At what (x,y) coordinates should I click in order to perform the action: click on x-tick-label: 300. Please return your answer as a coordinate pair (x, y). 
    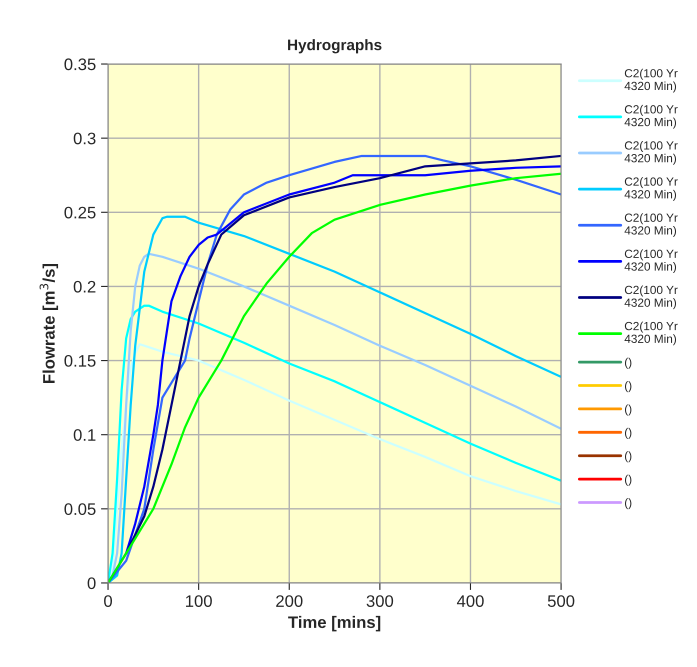
    Looking at the image, I should click on (380, 601).